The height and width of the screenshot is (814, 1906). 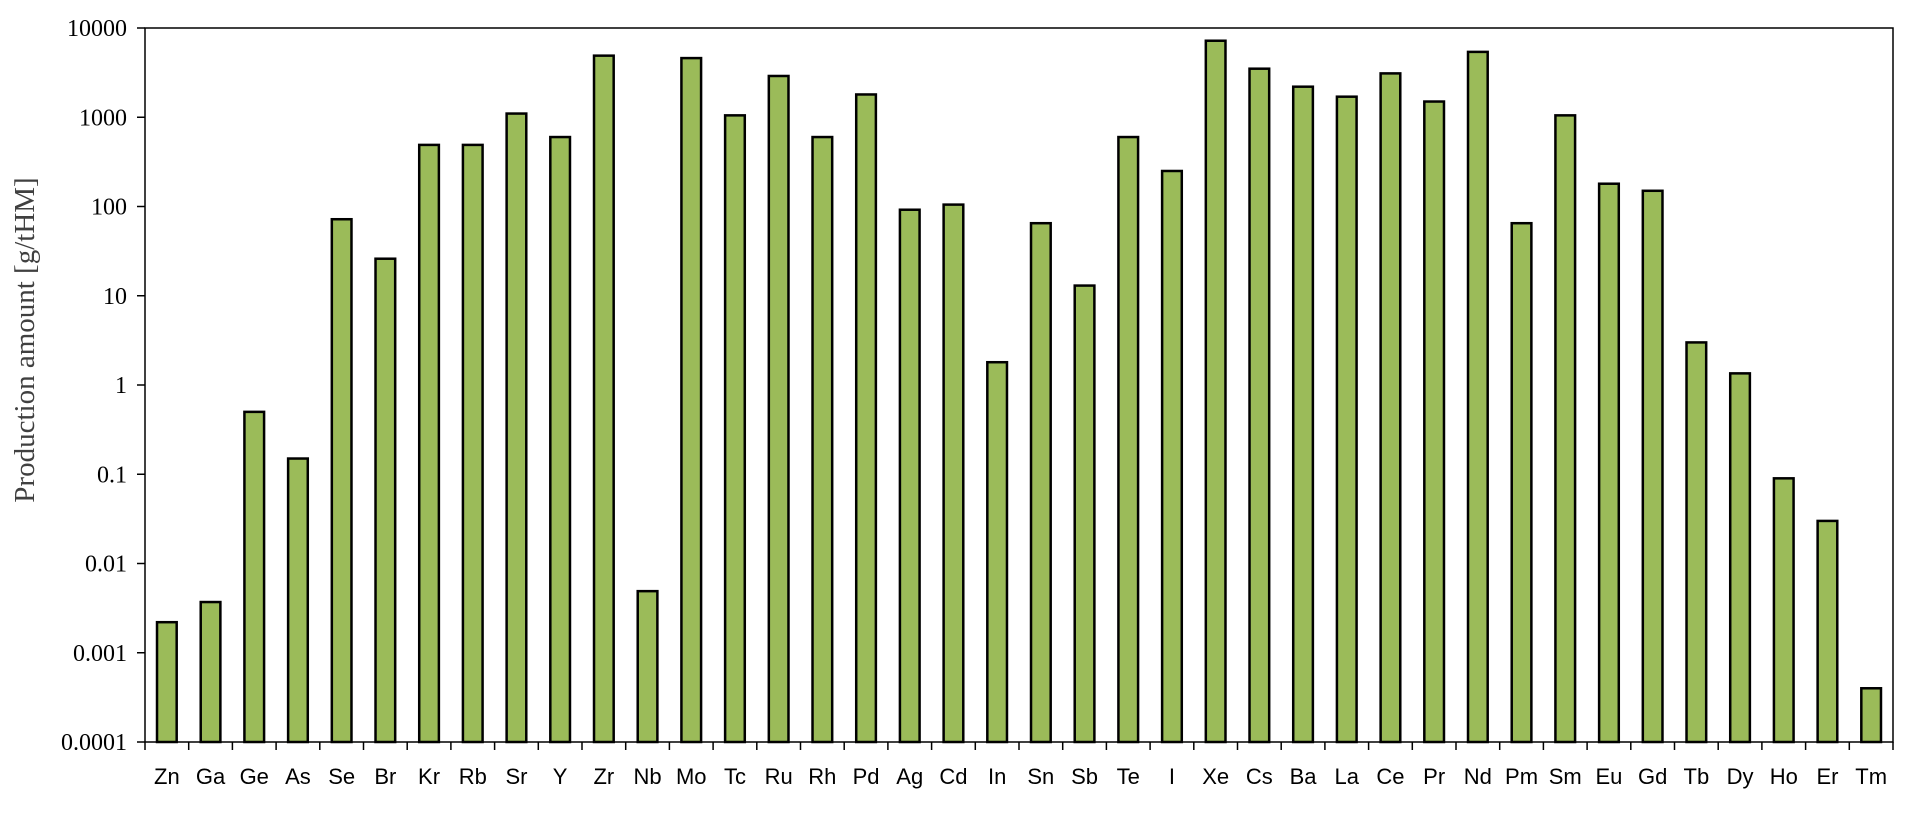 I want to click on x-tick-label-sn: Sn, so click(x=1040, y=776).